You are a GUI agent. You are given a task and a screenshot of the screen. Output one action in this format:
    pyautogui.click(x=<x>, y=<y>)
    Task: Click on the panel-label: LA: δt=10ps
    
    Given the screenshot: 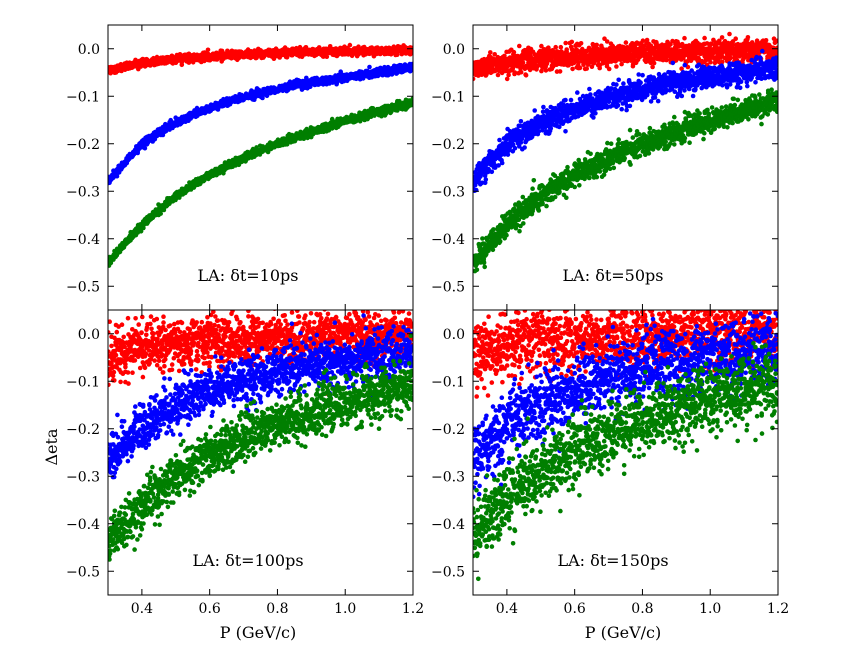 What is the action you would take?
    pyautogui.click(x=248, y=275)
    